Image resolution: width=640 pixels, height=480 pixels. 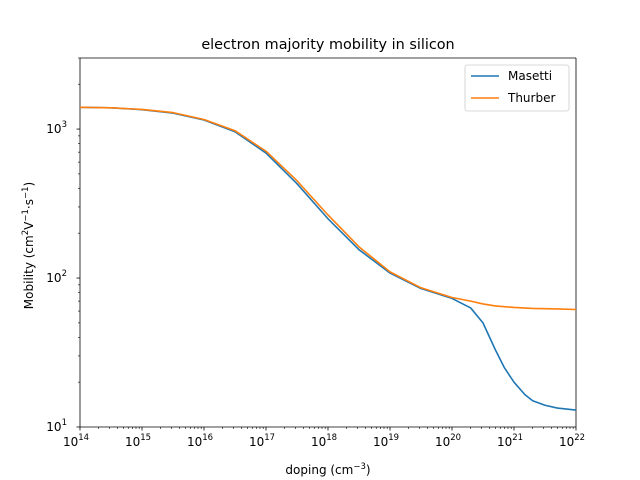 What do you see at coordinates (327, 45) in the screenshot?
I see `chart-title: electron majority mobility in silicon` at bounding box center [327, 45].